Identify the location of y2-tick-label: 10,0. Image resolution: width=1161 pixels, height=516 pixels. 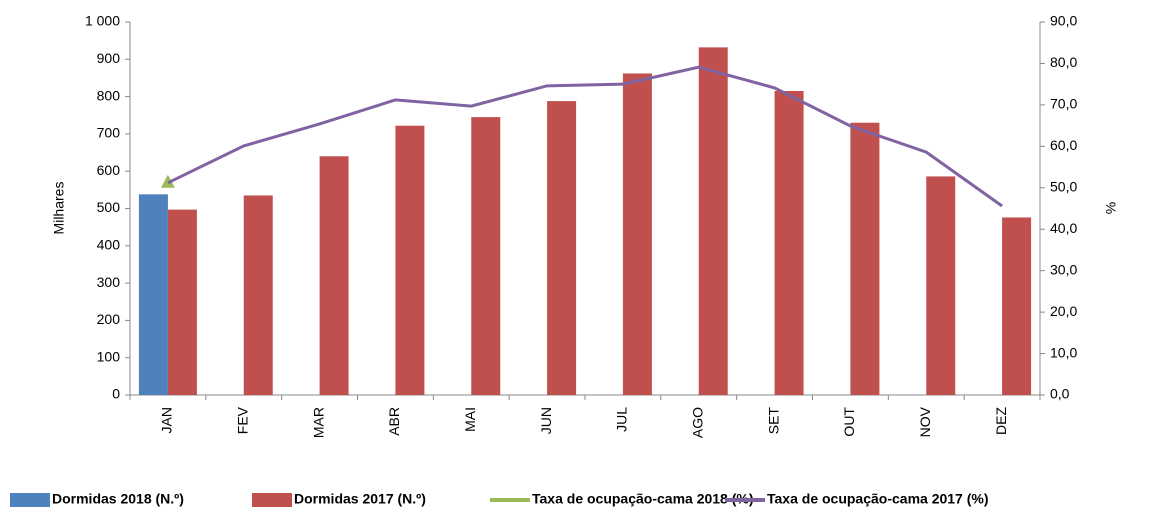
(1063, 352).